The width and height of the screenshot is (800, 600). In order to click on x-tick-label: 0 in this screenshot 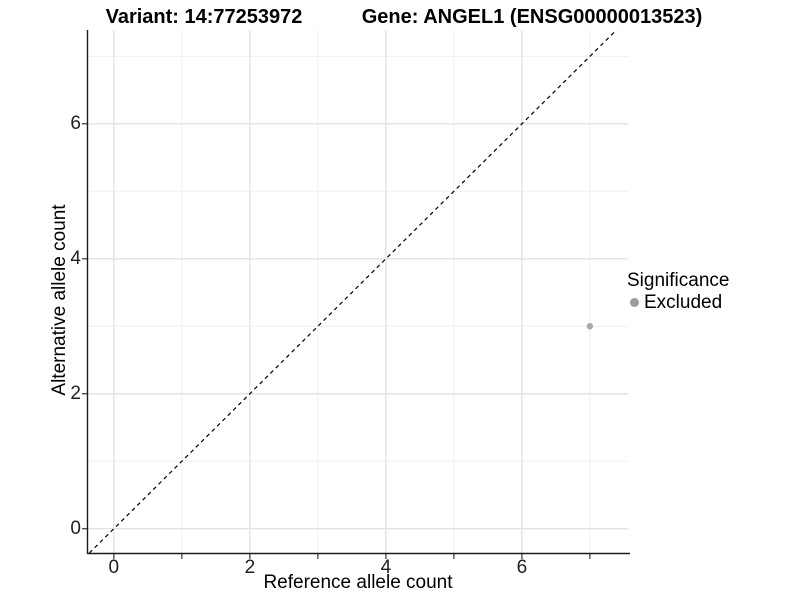, I will do `click(114, 567)`.